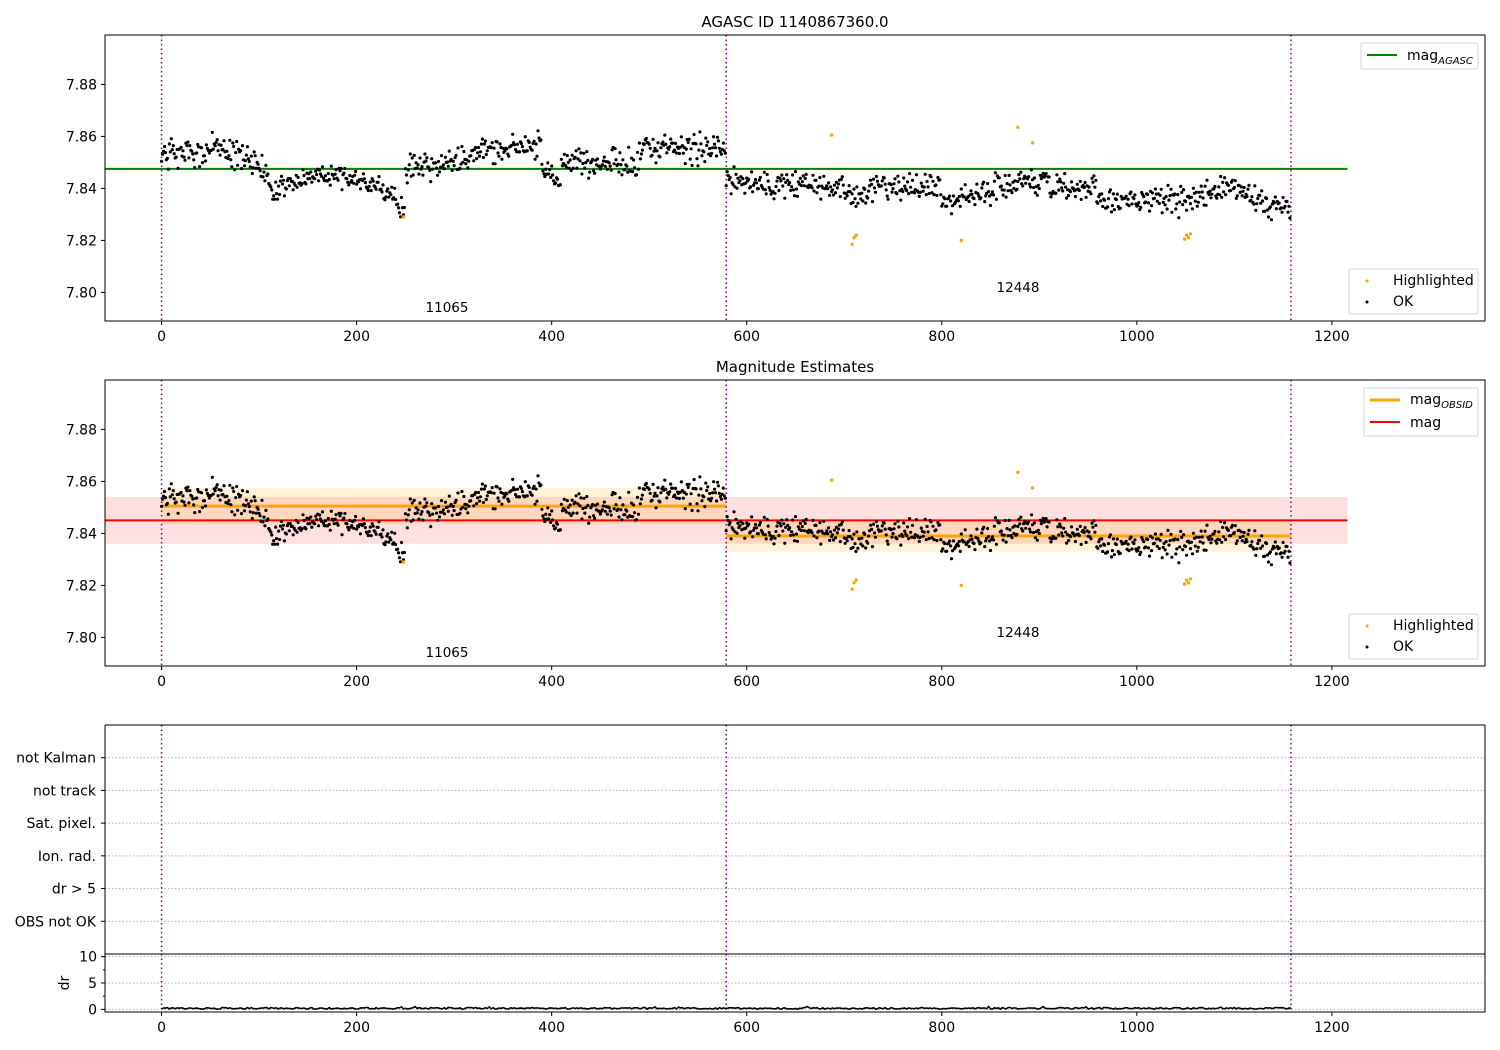 Image resolution: width=1500 pixels, height=1050 pixels. Describe the element at coordinates (161, 682) in the screenshot. I see `x-tick-label: 0` at that location.